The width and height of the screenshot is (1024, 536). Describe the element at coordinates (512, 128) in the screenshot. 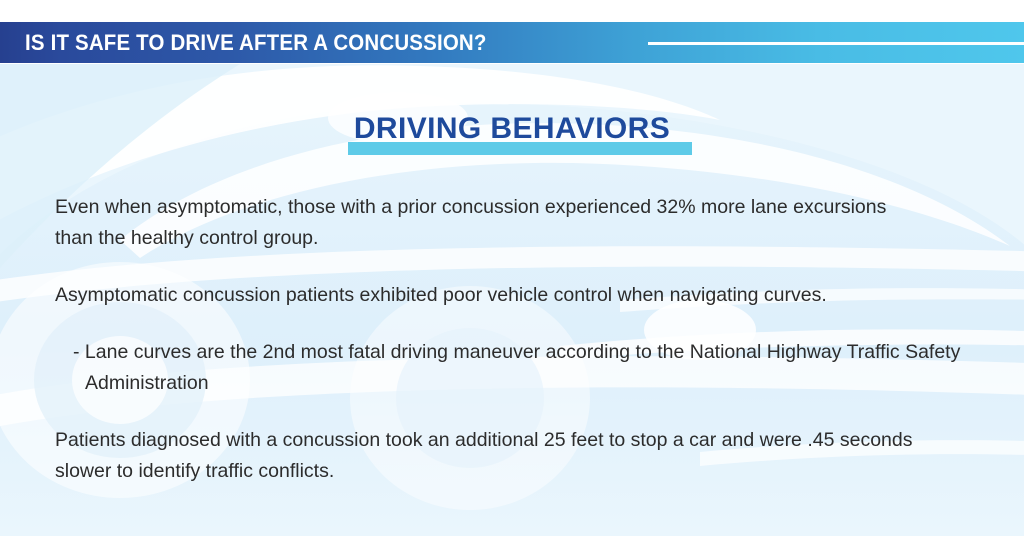

I see `section-heading-label: DRIVING BEHAVIORS` at that location.